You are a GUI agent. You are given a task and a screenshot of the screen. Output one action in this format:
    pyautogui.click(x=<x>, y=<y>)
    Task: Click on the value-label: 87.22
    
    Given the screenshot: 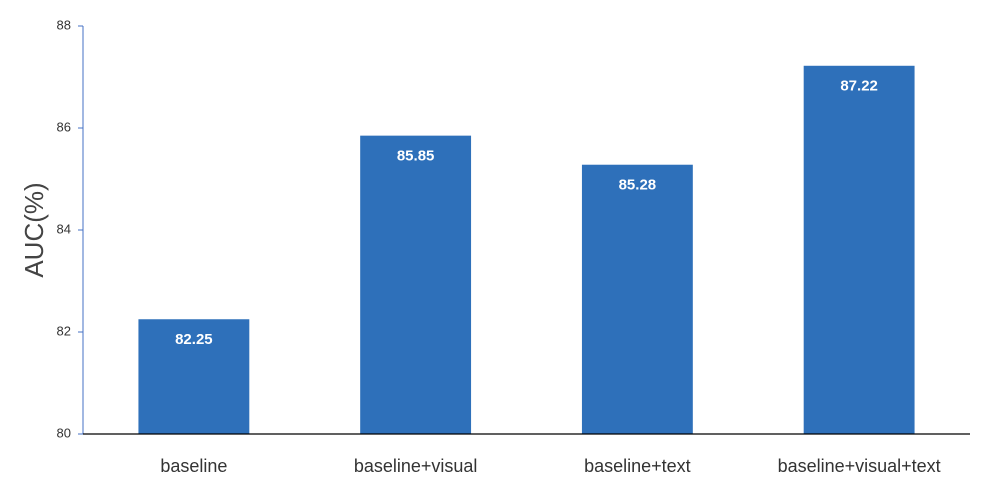 What is the action you would take?
    pyautogui.click(x=859, y=86)
    